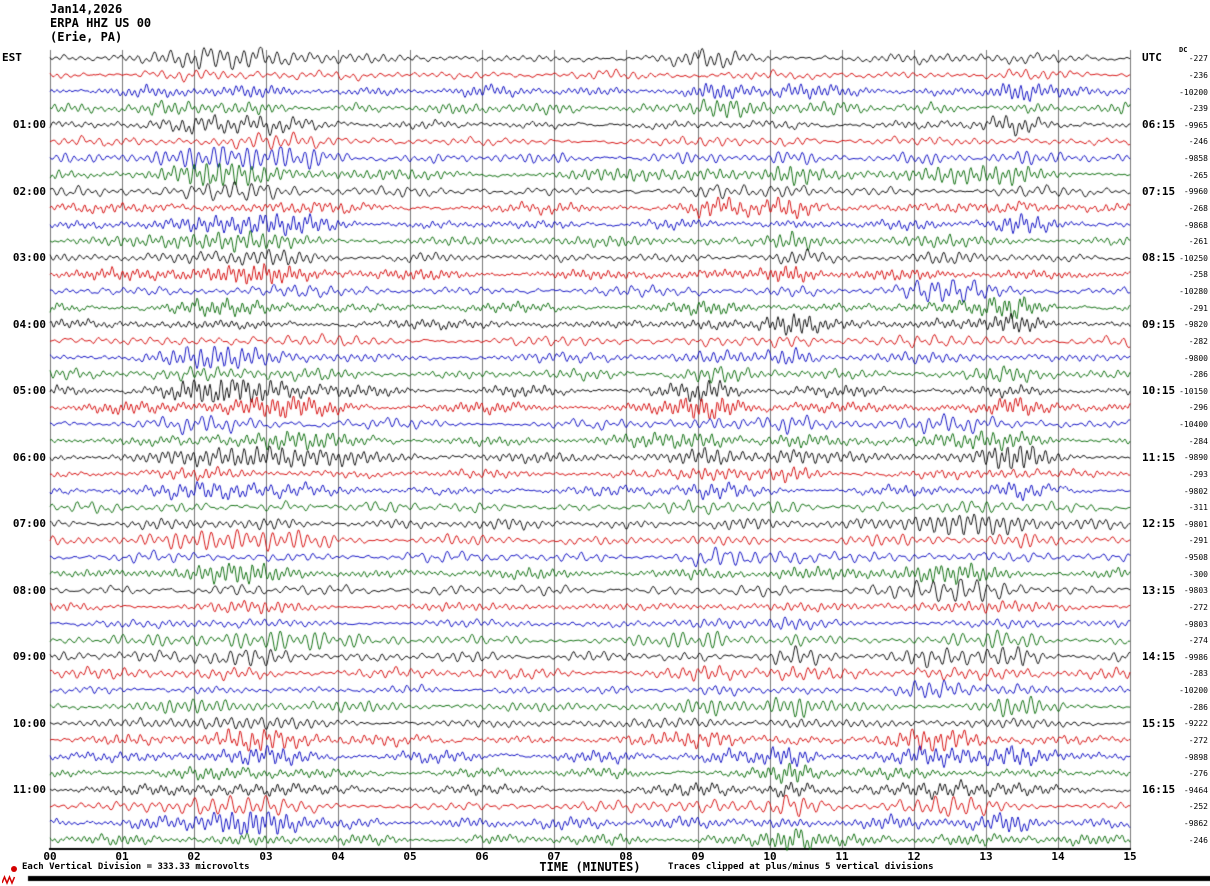 The height and width of the screenshot is (886, 1210). What do you see at coordinates (1159, 524) in the screenshot?
I see `utc-time-label: 12:15` at bounding box center [1159, 524].